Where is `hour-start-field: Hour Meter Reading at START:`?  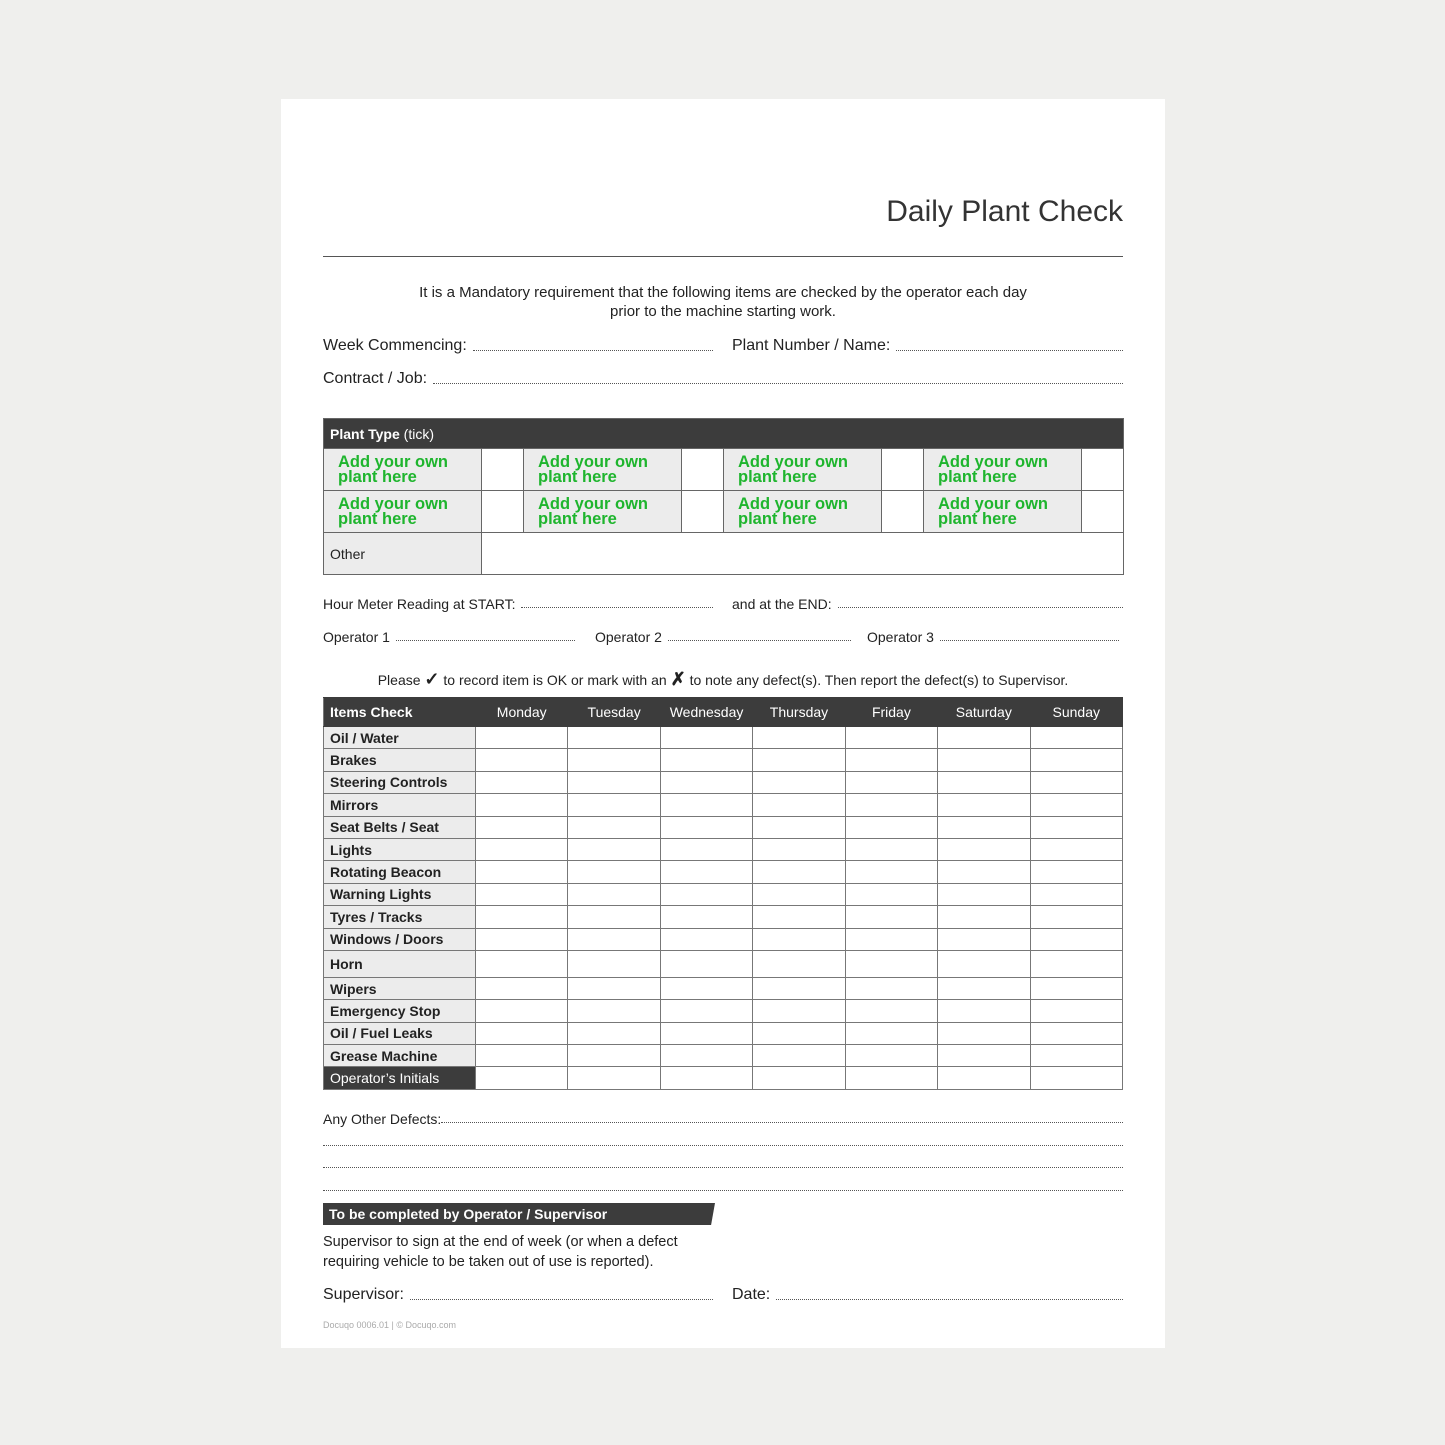
hour-start-field: Hour Meter Reading at START: is located at coordinates (518, 604).